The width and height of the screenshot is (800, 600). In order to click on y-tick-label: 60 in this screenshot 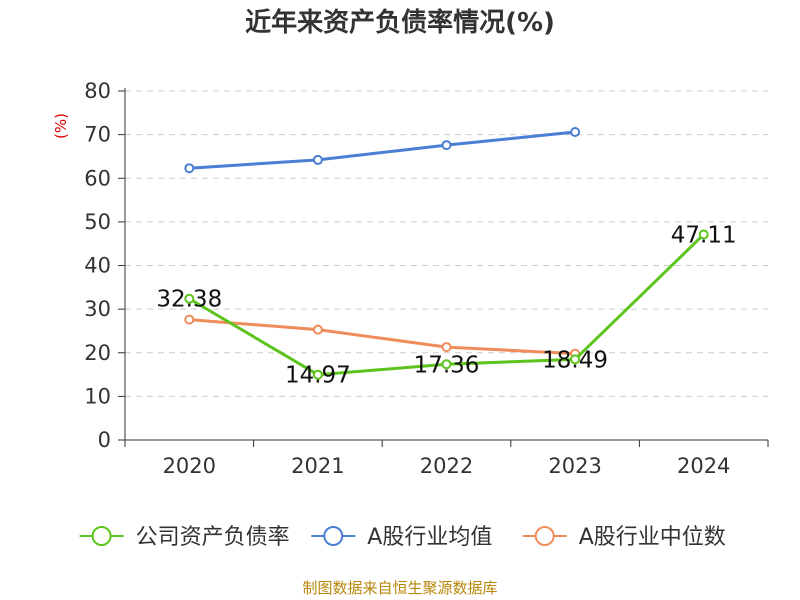, I will do `click(97, 178)`.